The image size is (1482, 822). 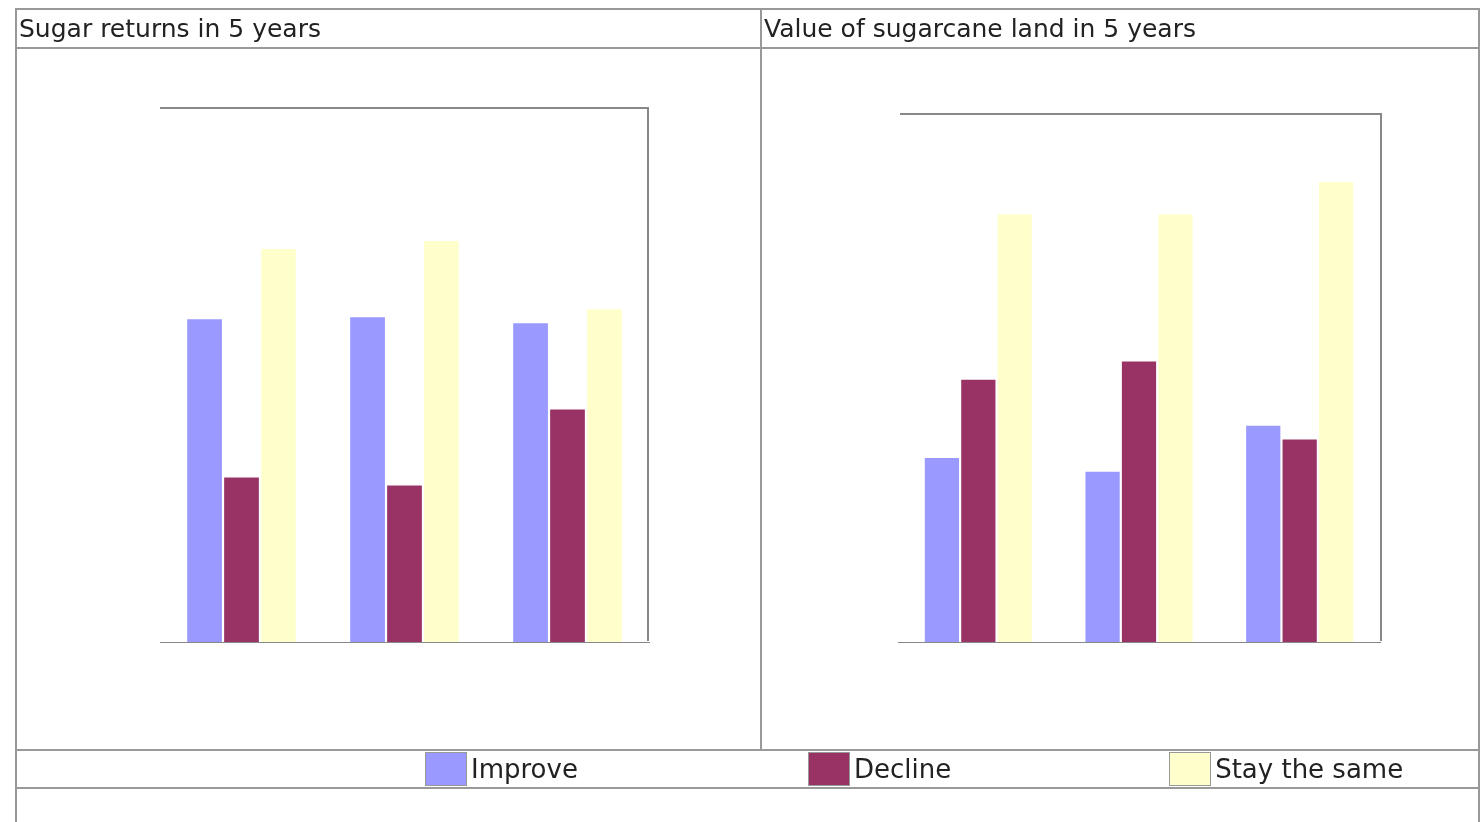 I want to click on legend-label: Decline, so click(x=902, y=769).